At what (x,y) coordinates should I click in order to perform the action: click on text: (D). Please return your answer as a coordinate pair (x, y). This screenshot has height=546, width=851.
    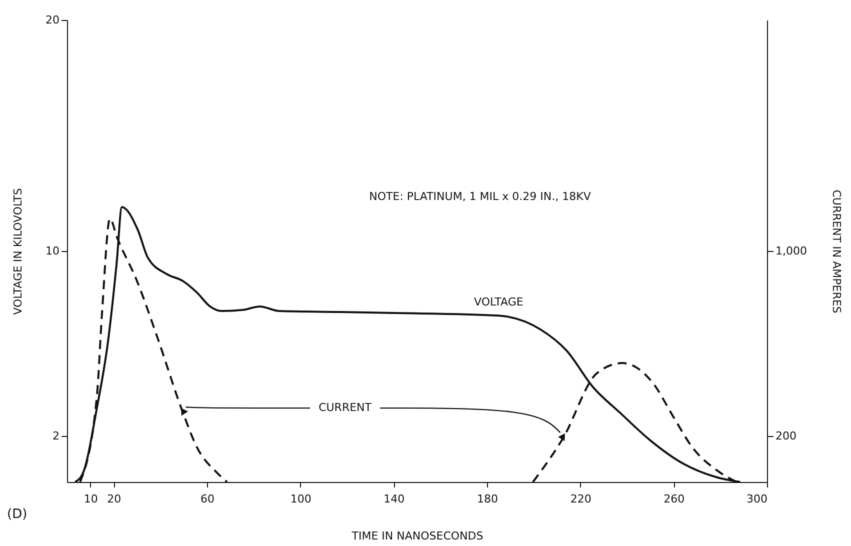
    Looking at the image, I should click on (17, 514).